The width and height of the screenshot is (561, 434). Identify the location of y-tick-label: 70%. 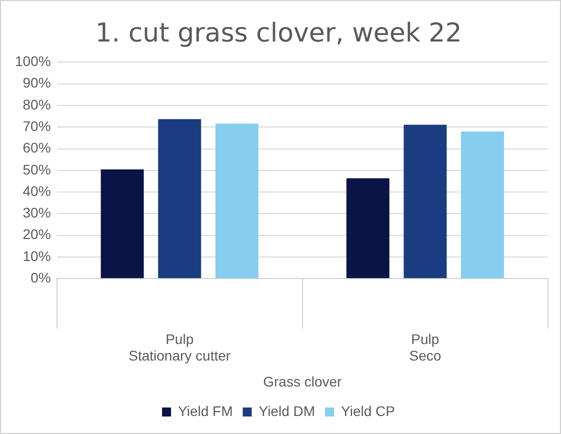
(36, 126).